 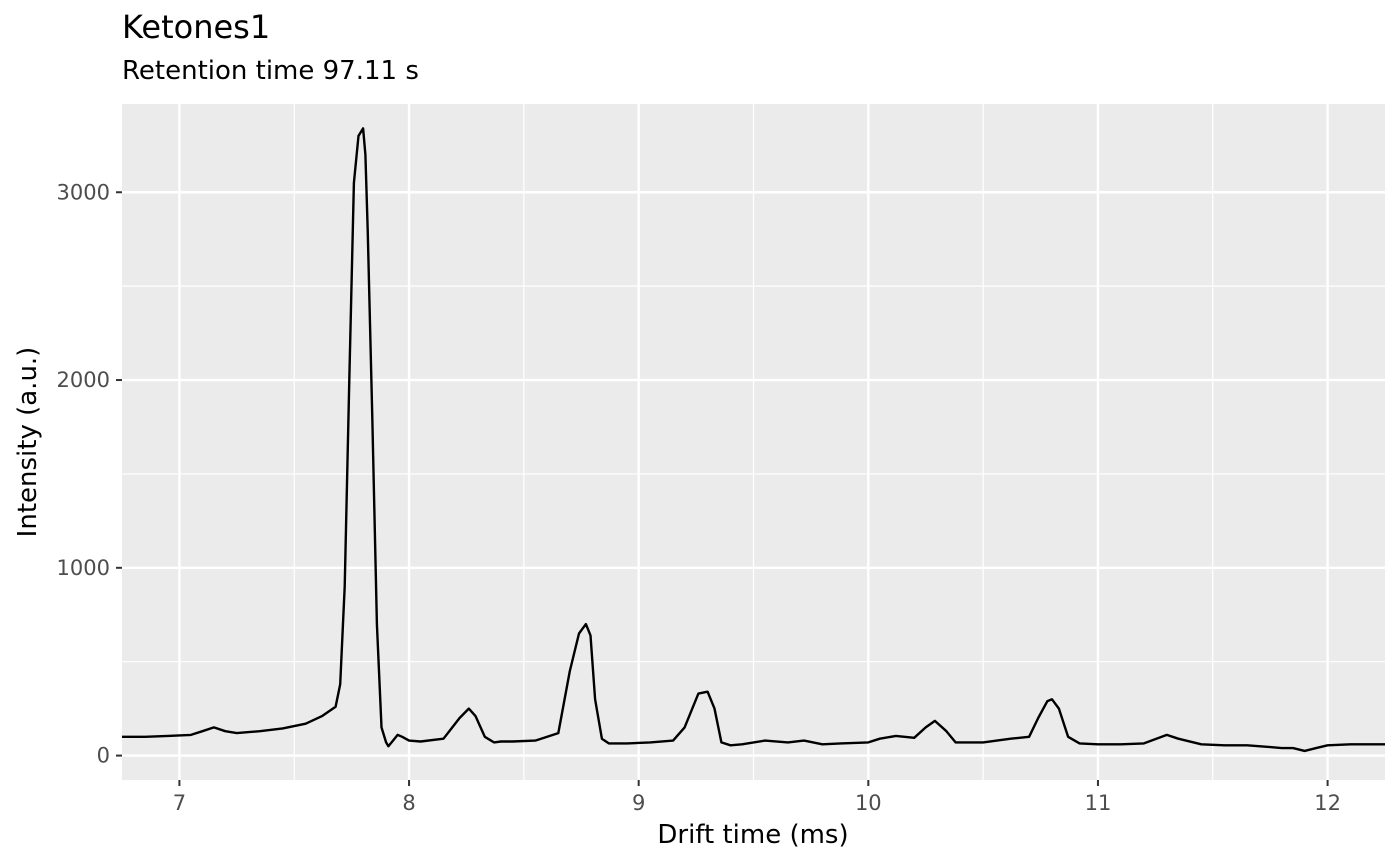 I want to click on chart-title: Ketones1, so click(x=196, y=27).